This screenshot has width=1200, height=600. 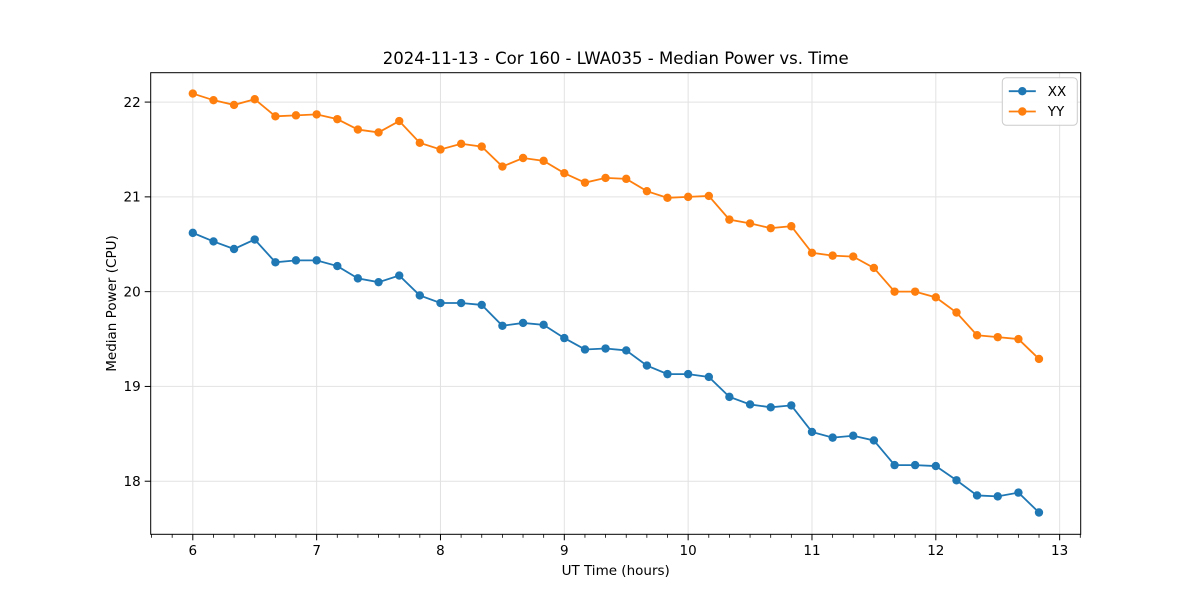 I want to click on y-tick-label: 20, so click(x=132, y=292).